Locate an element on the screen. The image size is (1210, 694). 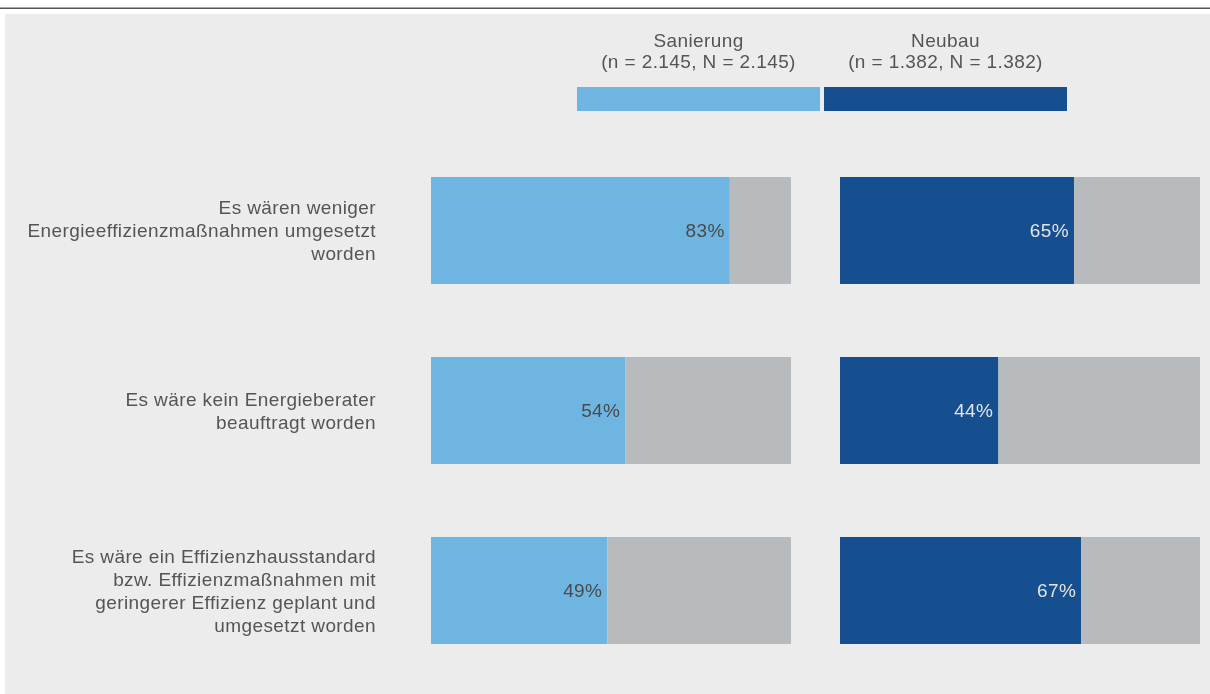
data-label: 83% is located at coordinates (705, 230).